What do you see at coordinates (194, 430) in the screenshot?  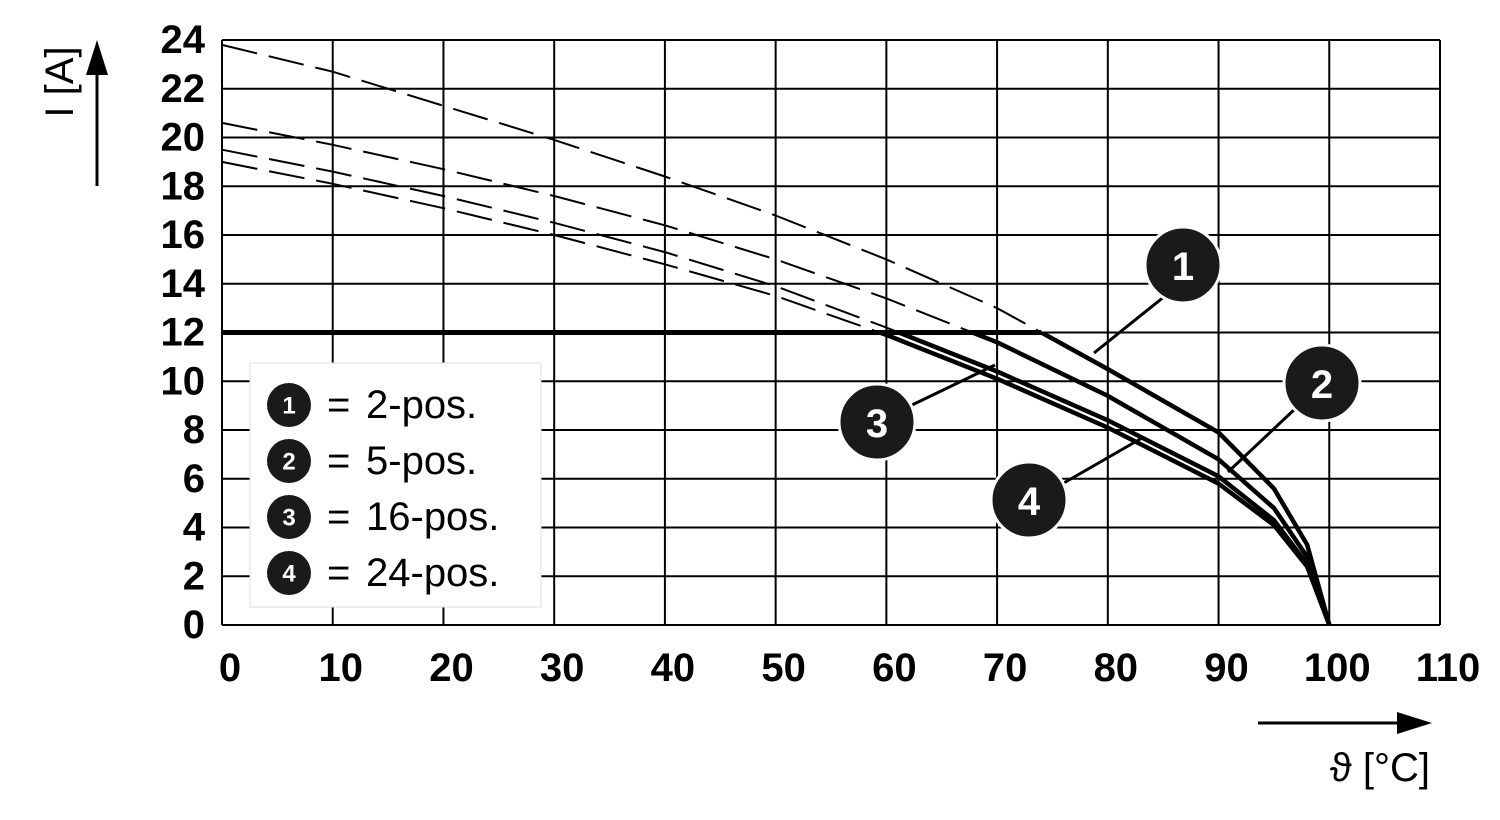 I see `y-tick-label: 8` at bounding box center [194, 430].